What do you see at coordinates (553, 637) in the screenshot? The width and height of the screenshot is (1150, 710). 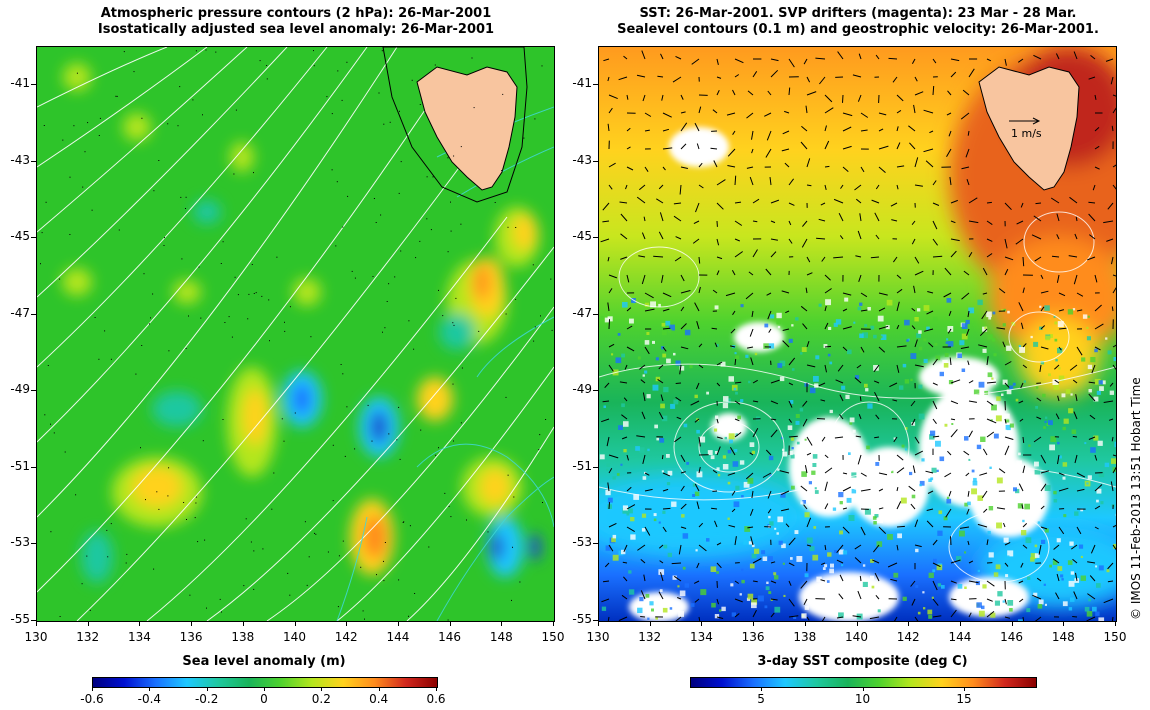 I see `lon-tick-label: 150` at bounding box center [553, 637].